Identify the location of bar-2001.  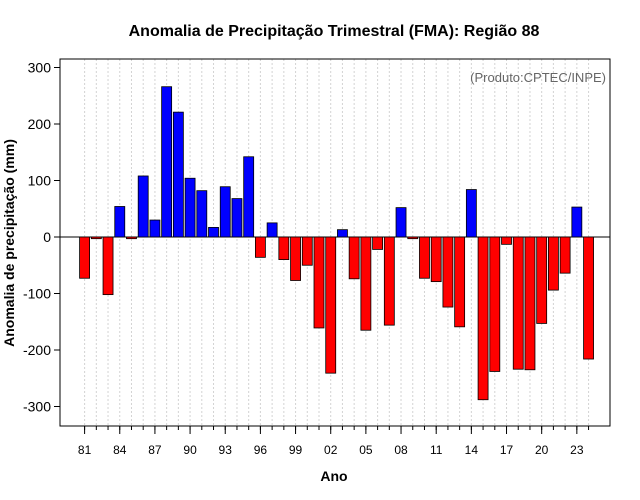
(319, 282).